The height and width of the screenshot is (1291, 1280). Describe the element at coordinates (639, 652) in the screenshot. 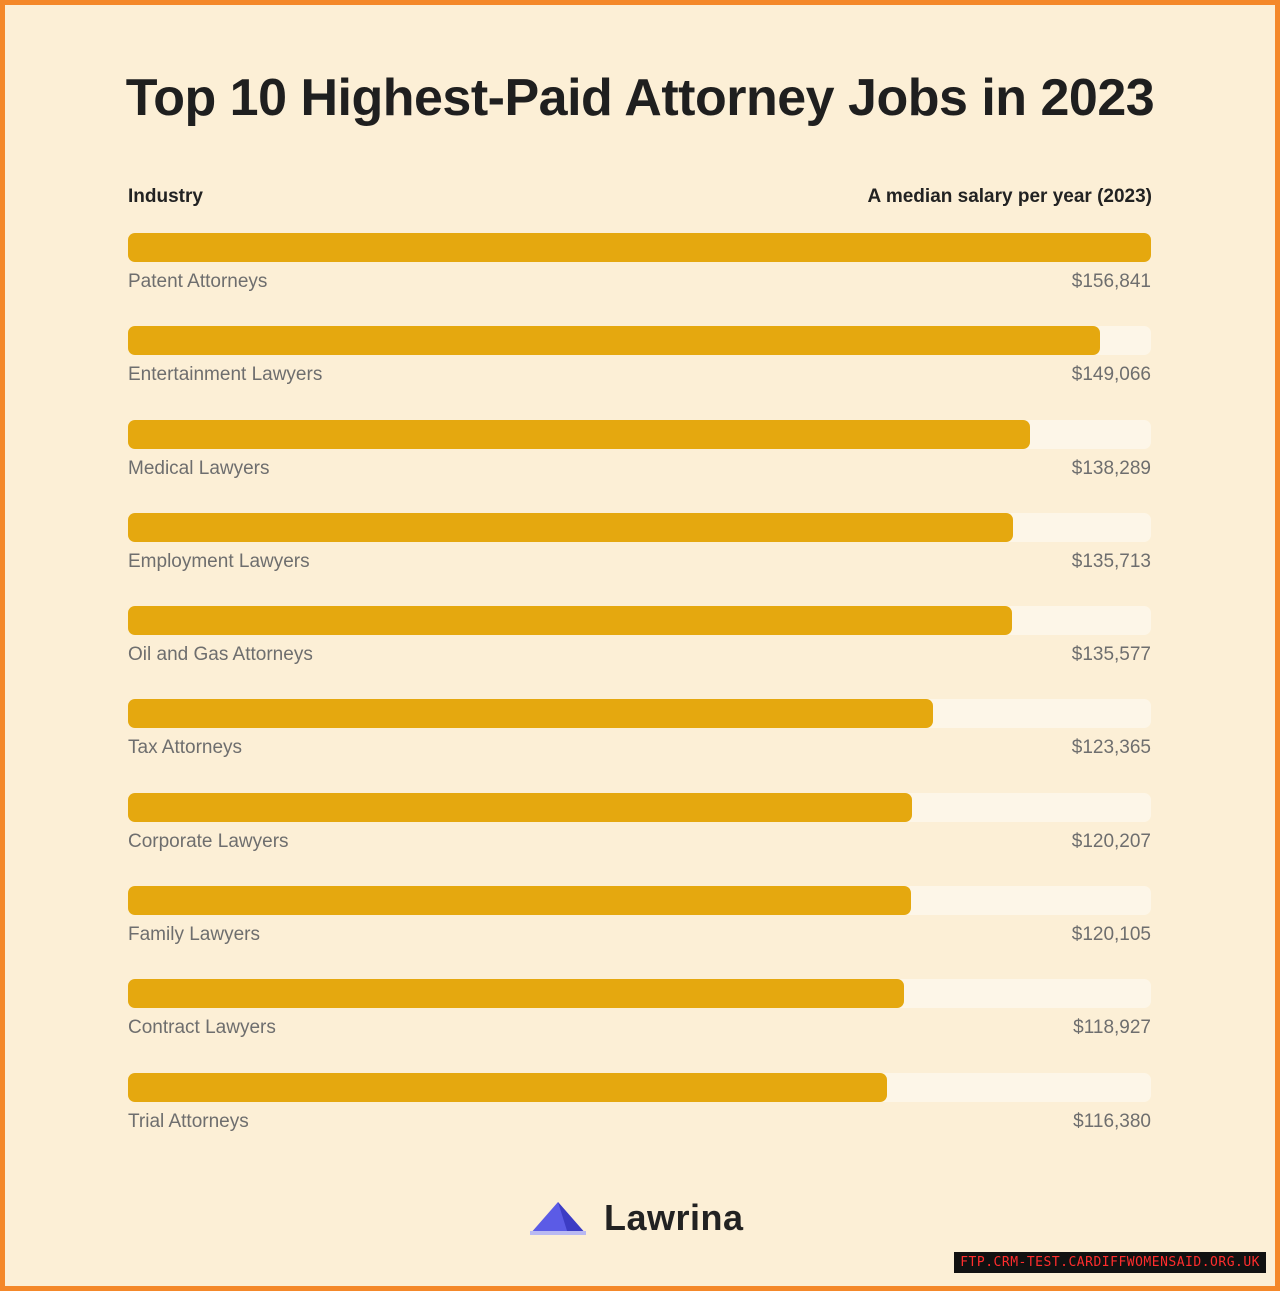

I see `chart-row: Oil and Gas Attorneys $135,577` at that location.